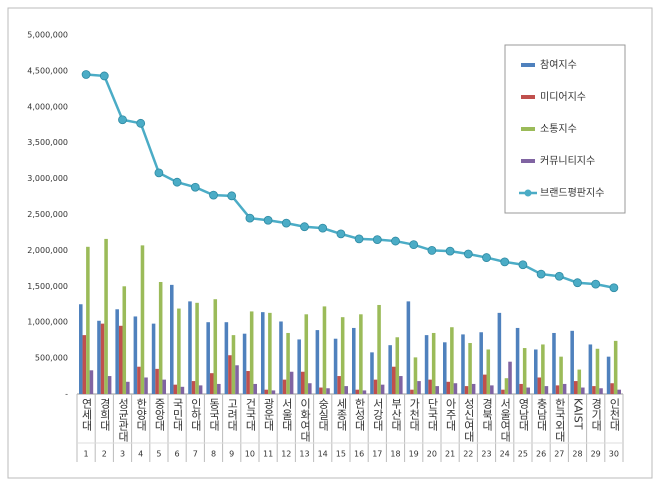 This screenshot has width=660, height=487. Describe the element at coordinates (104, 414) in the screenshot. I see `x-tick-label: 경희대` at that location.